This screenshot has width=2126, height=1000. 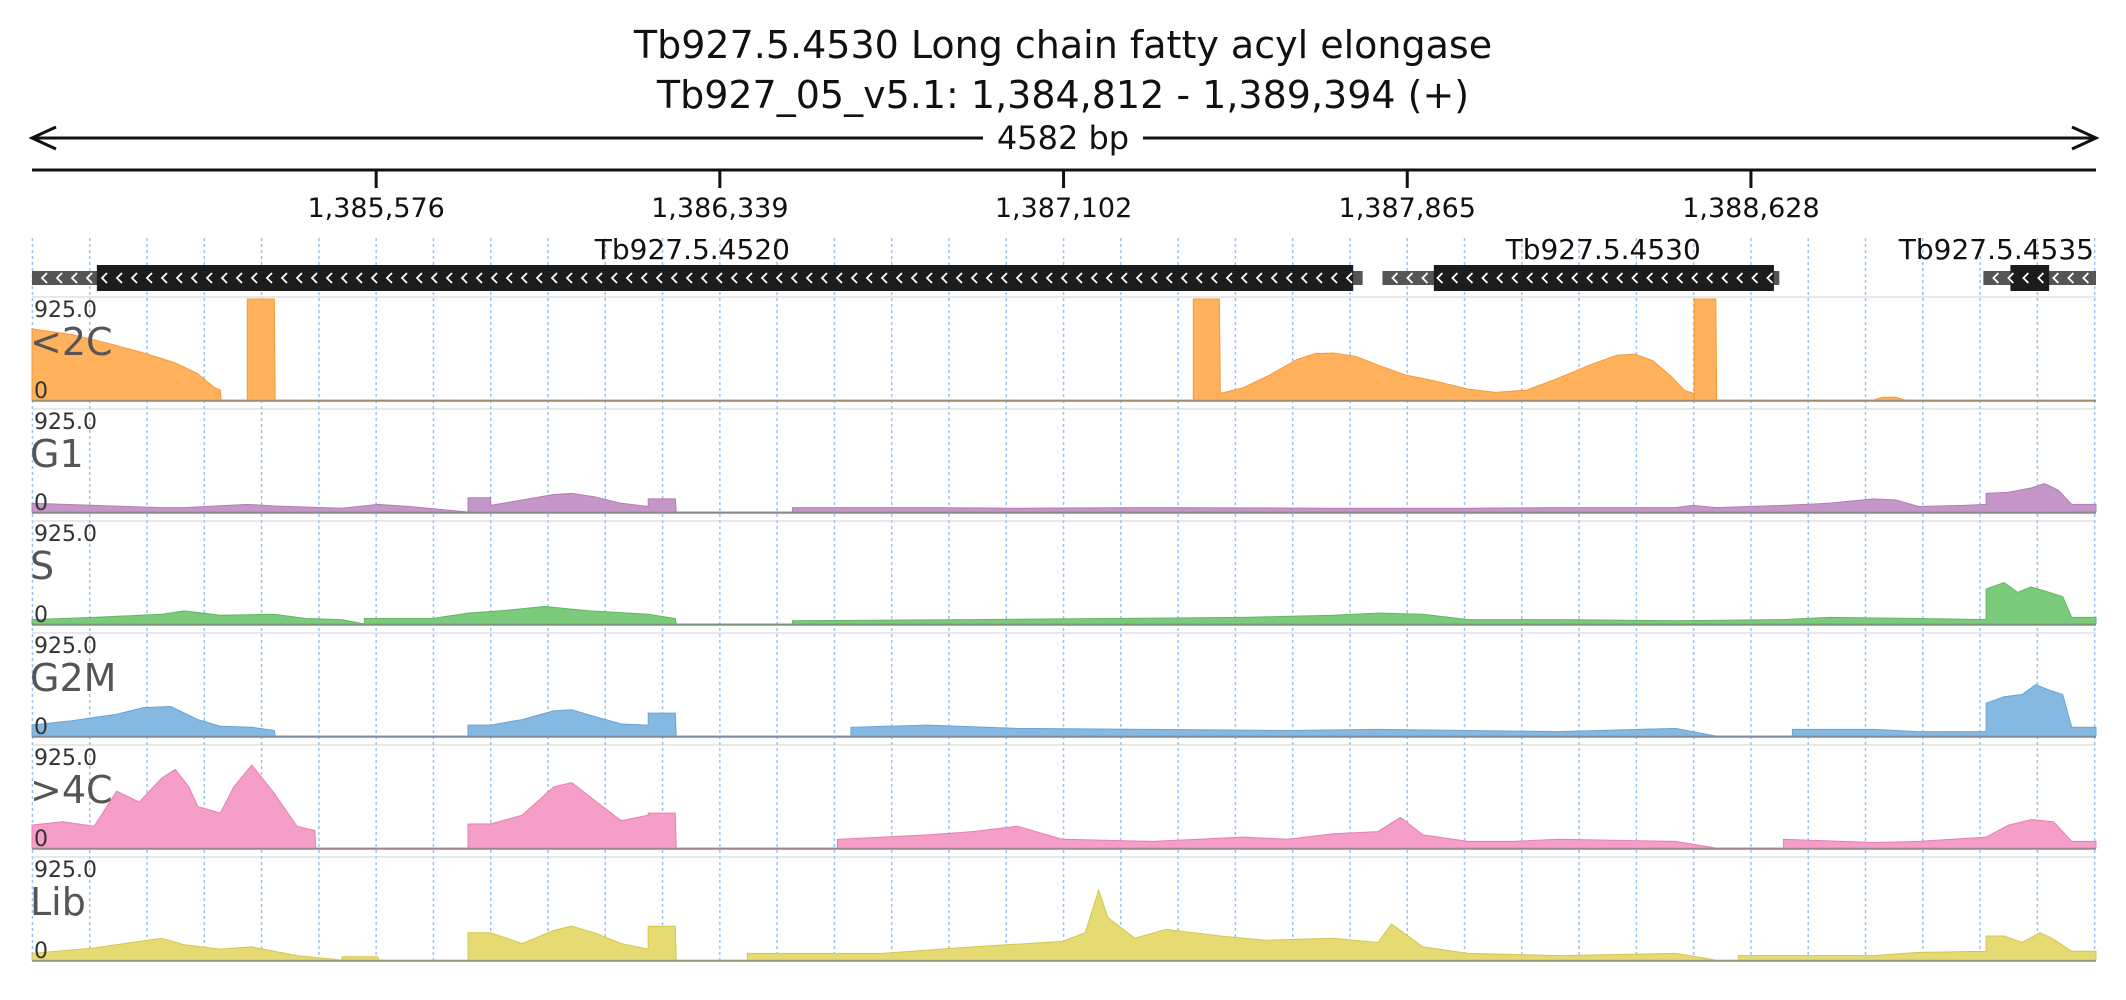 I want to click on ruler-tick-label-0: 1,385,576, so click(x=375, y=208).